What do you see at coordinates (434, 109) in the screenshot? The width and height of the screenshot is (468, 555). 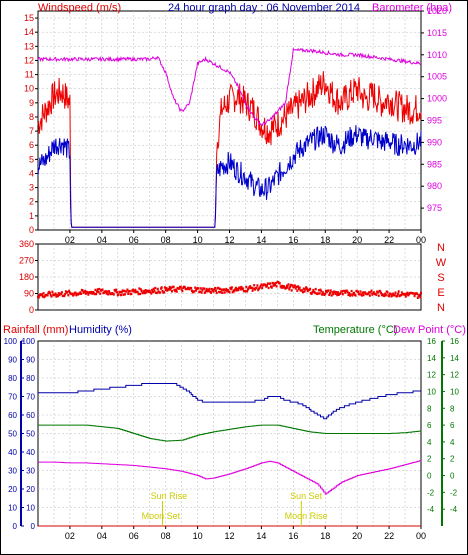 I see `panel1-right-ticks: 975 980 985 990 995 1000 1005 1010 1015 1020` at bounding box center [434, 109].